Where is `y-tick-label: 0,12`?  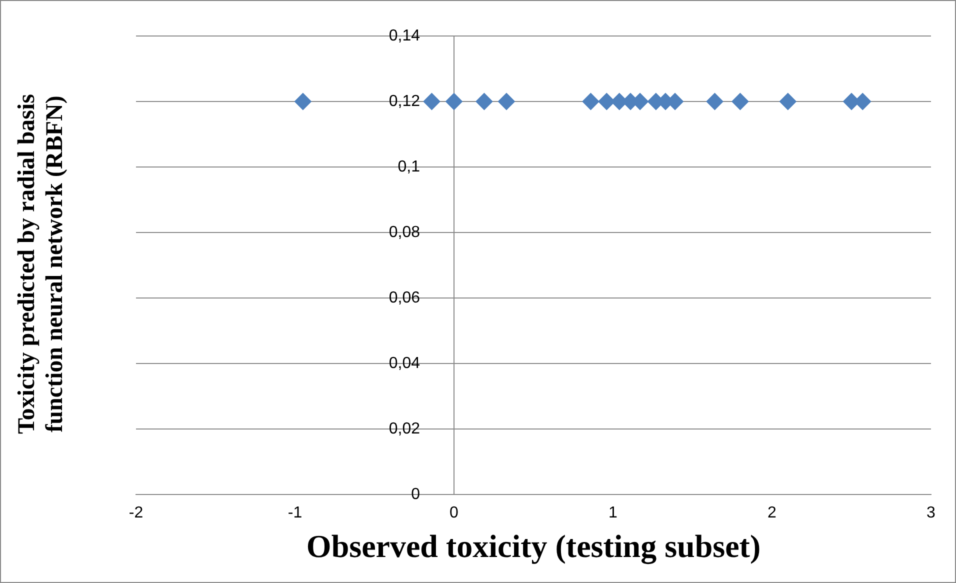
y-tick-label: 0,12 is located at coordinates (404, 101).